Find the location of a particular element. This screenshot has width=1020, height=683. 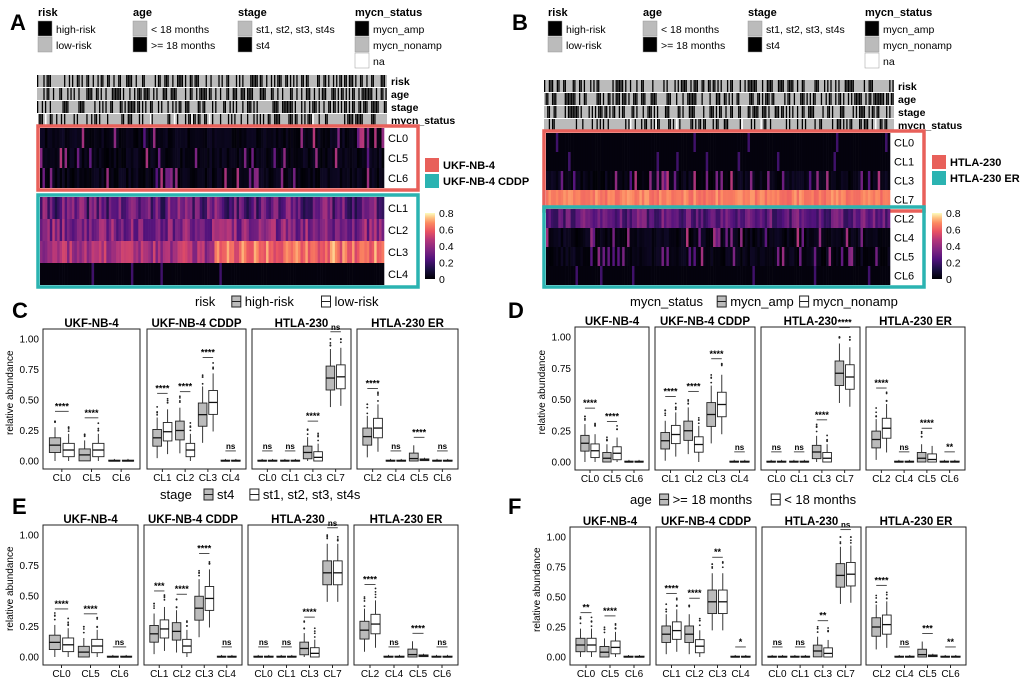

panel-letter-b: B is located at coordinates (520, 22).